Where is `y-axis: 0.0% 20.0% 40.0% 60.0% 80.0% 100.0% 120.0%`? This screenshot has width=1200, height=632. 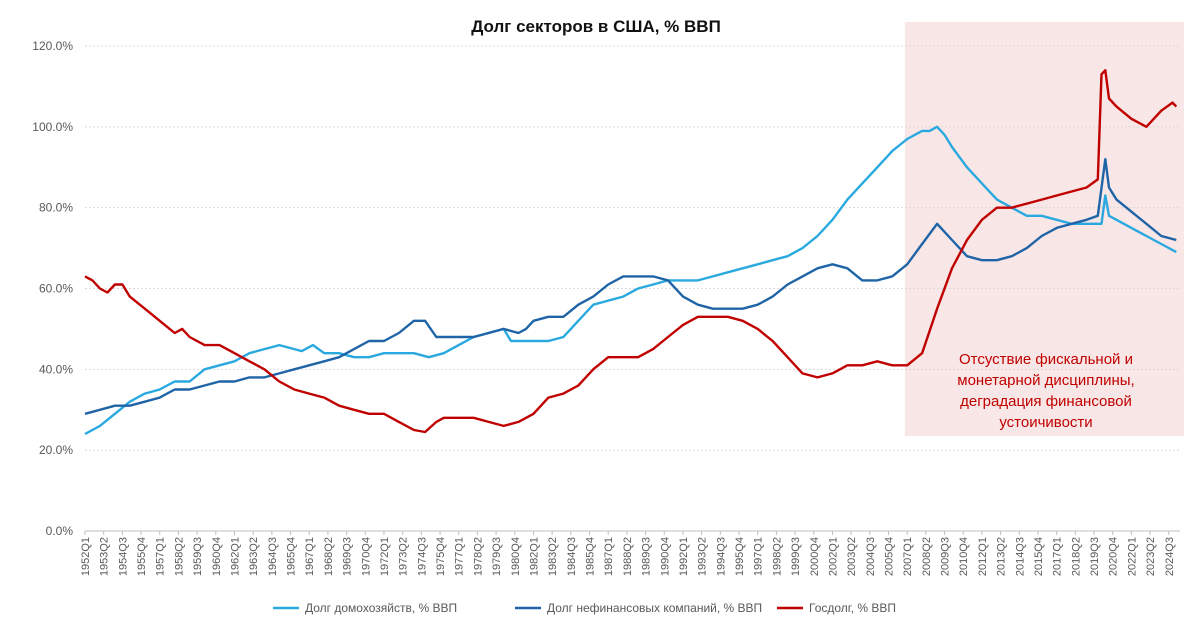 y-axis: 0.0% 20.0% 40.0% 60.0% 80.0% 100.0% 120.0% is located at coordinates (52, 288).